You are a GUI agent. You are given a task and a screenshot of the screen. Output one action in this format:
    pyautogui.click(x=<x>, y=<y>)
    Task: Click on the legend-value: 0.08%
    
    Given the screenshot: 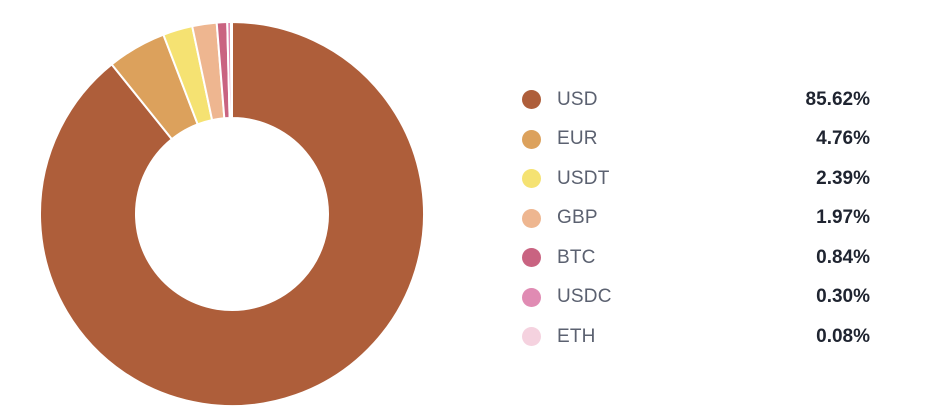 What is the action you would take?
    pyautogui.click(x=843, y=336)
    